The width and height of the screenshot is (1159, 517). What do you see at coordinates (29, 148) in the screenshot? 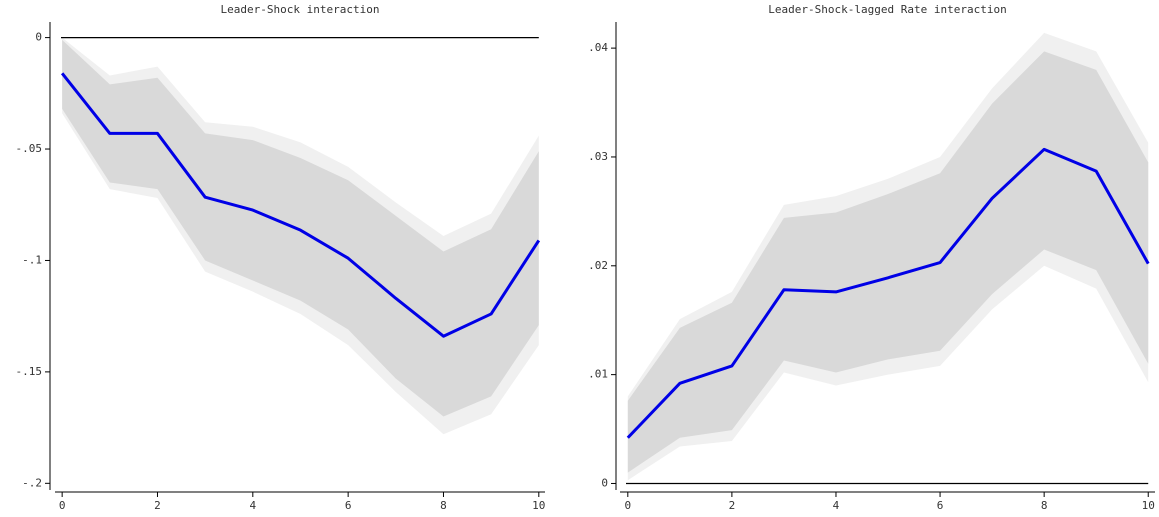
I see `y-tick-label: -.05` at bounding box center [29, 148].